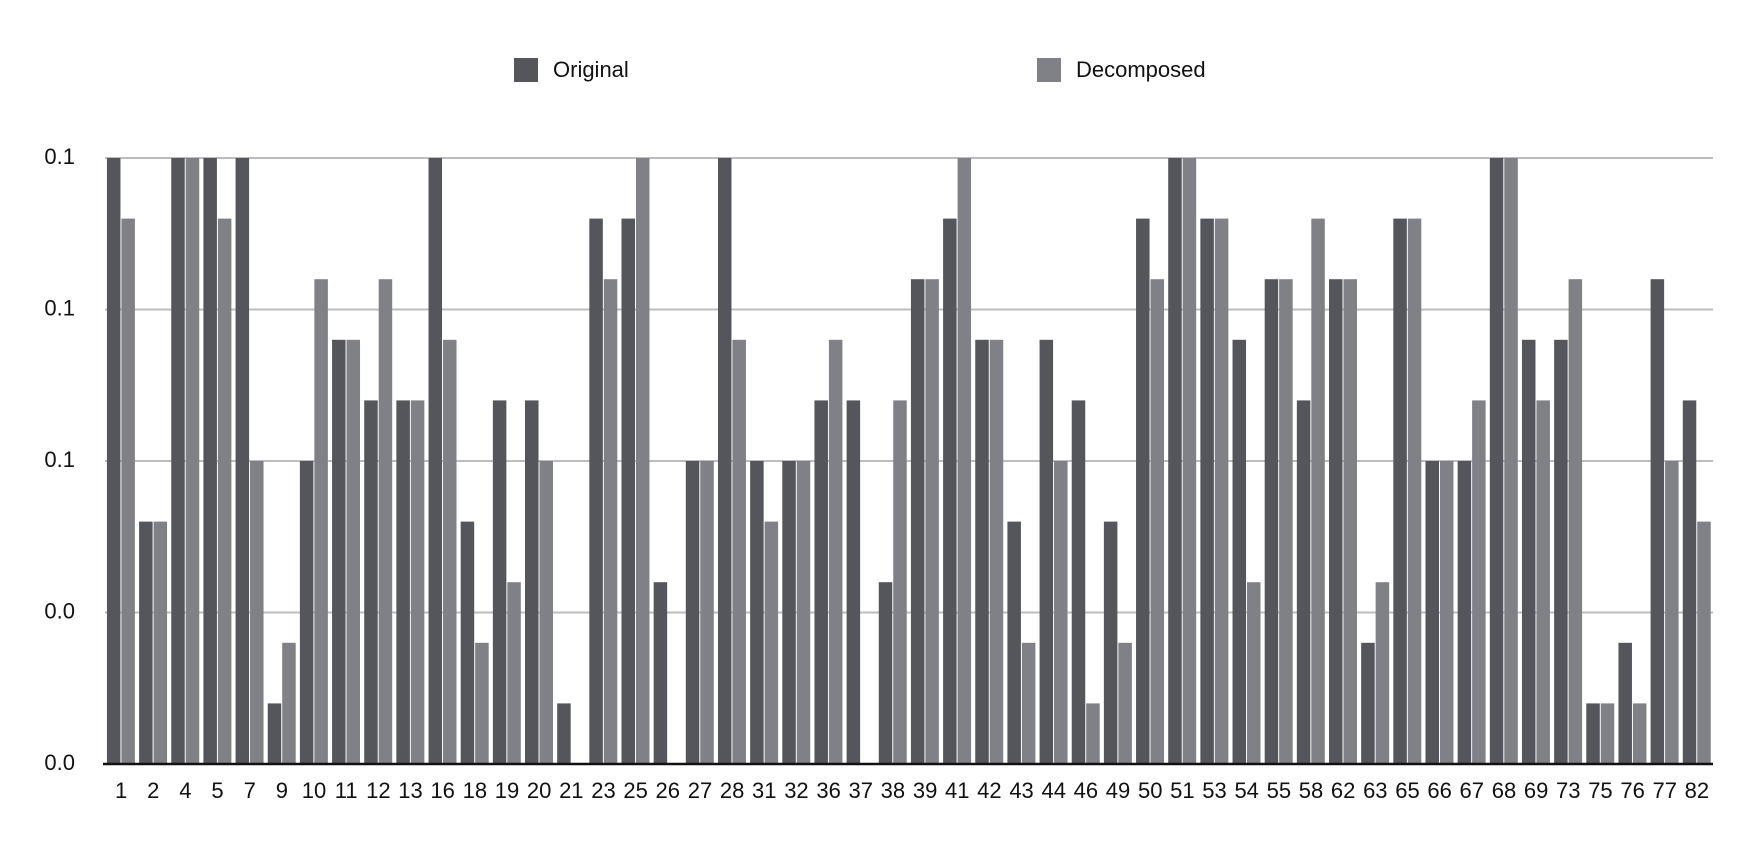 The height and width of the screenshot is (844, 1758). What do you see at coordinates (1246, 790) in the screenshot?
I see `x-tick-label: 54` at bounding box center [1246, 790].